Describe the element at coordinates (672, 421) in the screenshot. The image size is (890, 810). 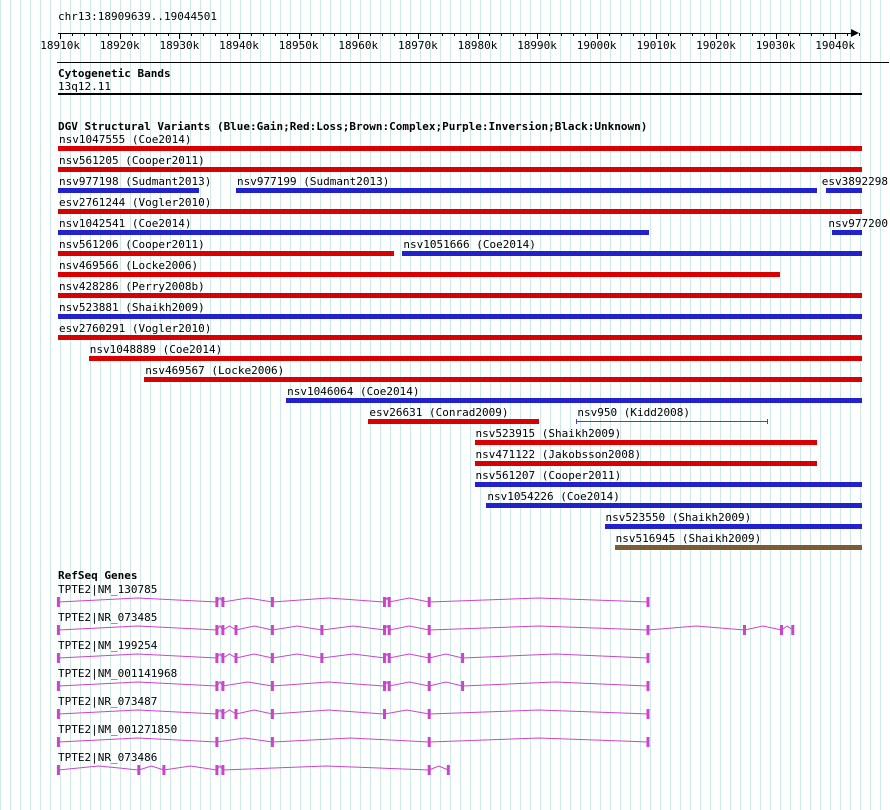
I see `variant-range-line` at that location.